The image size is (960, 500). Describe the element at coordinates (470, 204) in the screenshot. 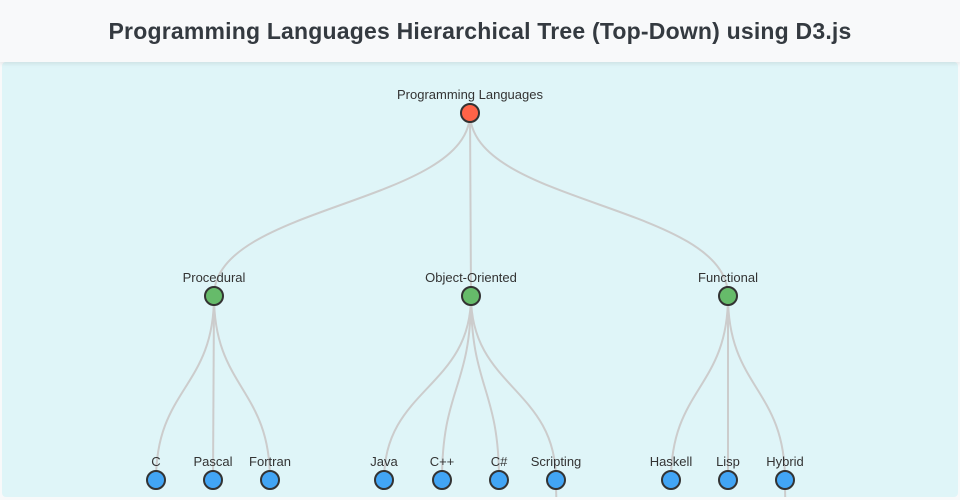

I see `tree-link-root-oop` at that location.